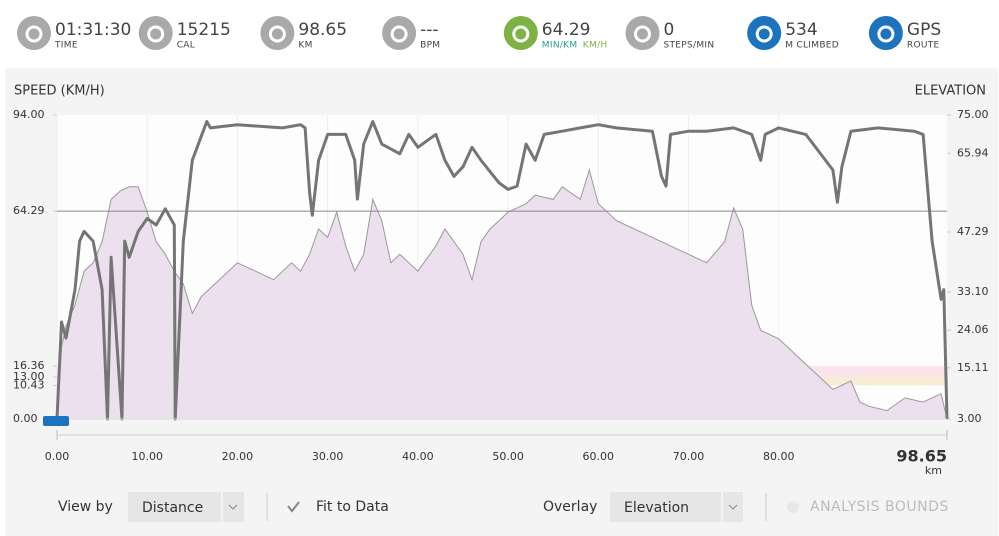 The image size is (999, 536). Describe the element at coordinates (59, 91) in the screenshot. I see `y-axis-title: SPEED (KM/H)` at that location.